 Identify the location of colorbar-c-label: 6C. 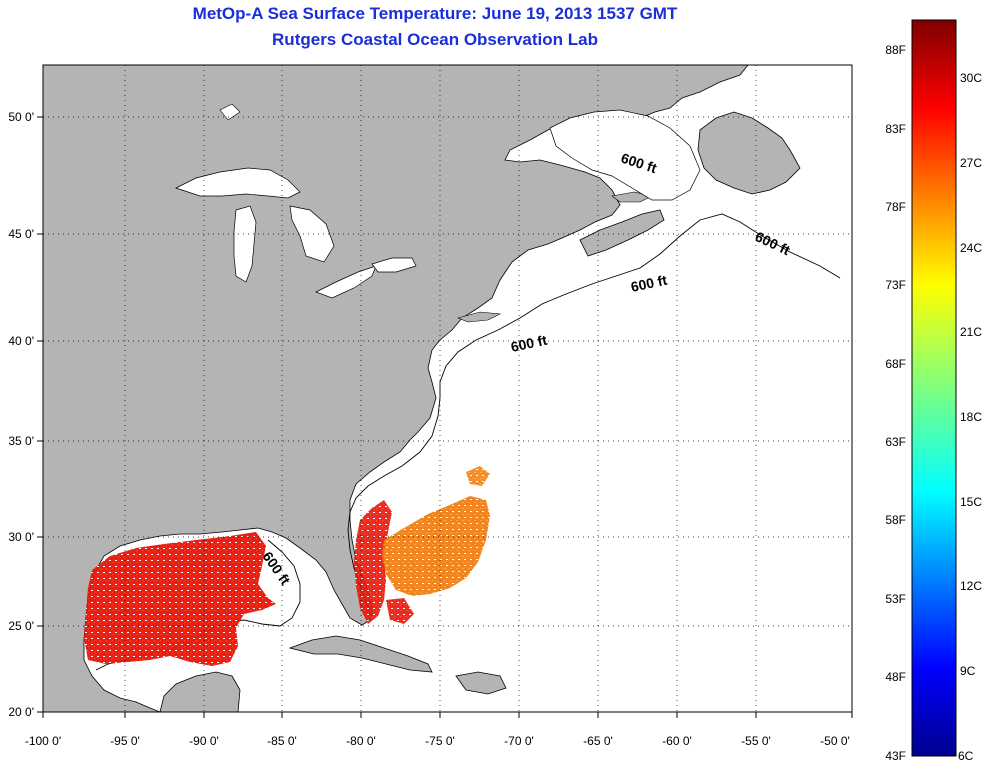
(966, 756).